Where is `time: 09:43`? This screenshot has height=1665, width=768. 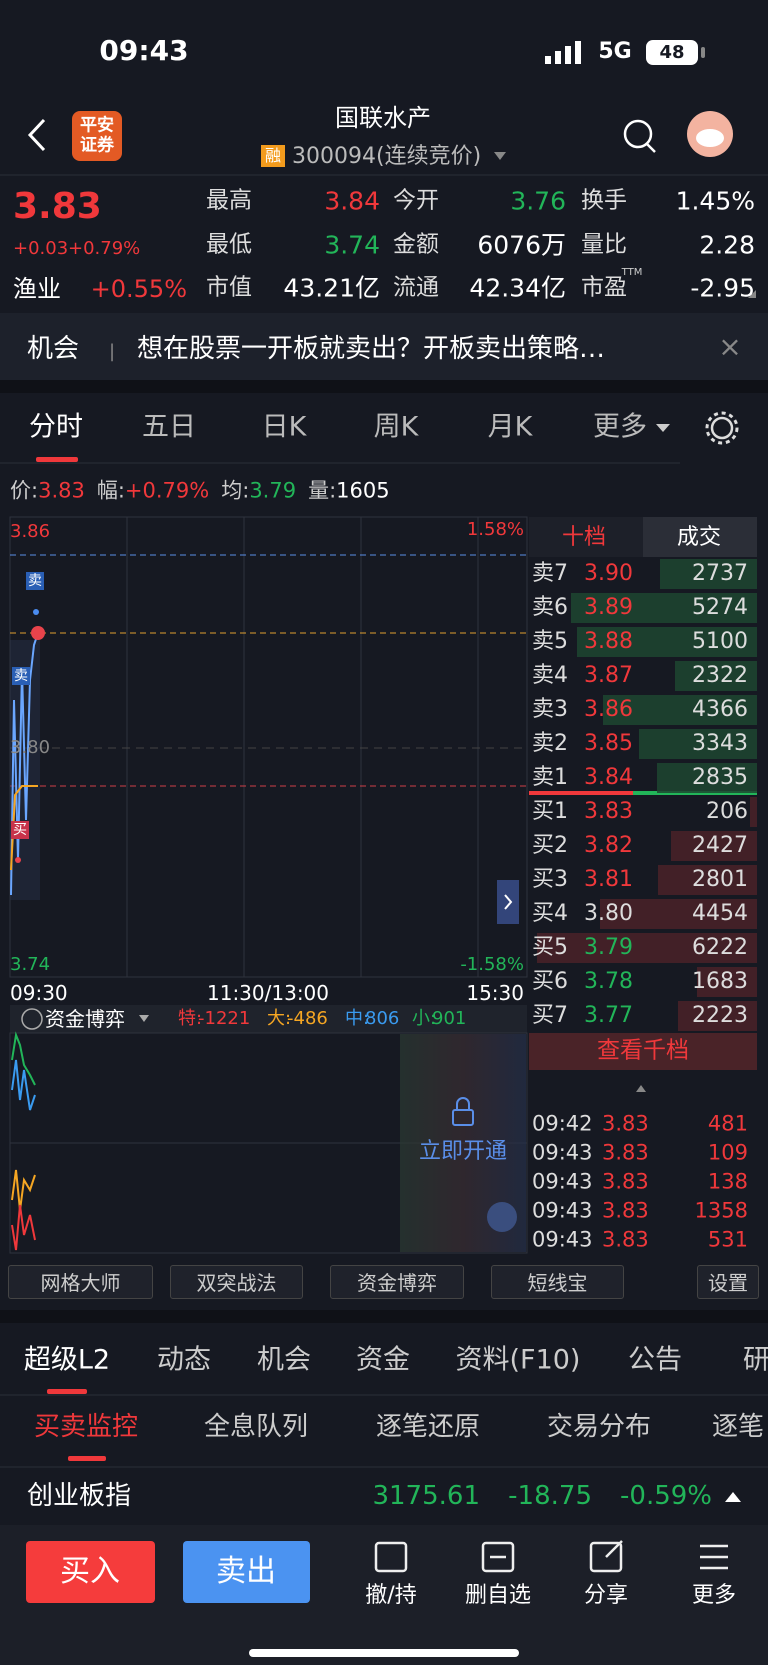 time: 09:43 is located at coordinates (144, 50).